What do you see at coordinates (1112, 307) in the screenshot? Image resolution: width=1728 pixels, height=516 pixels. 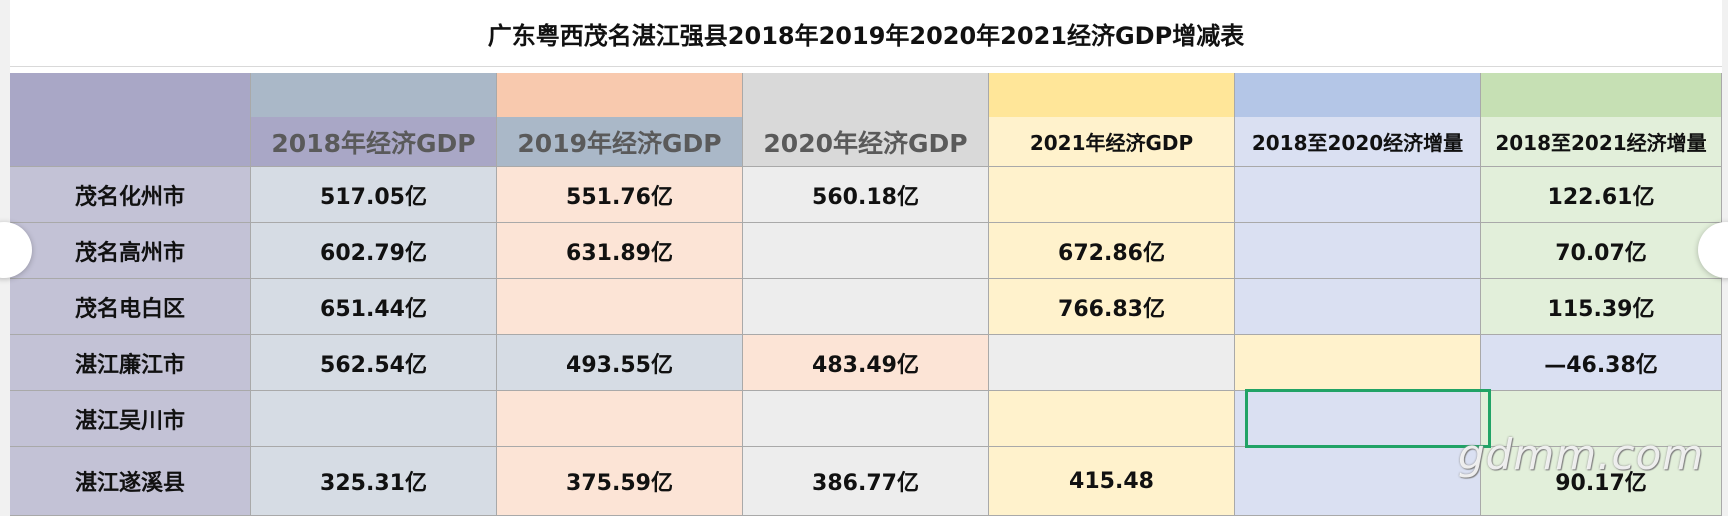 I see `data-cell: 766.83亿` at bounding box center [1112, 307].